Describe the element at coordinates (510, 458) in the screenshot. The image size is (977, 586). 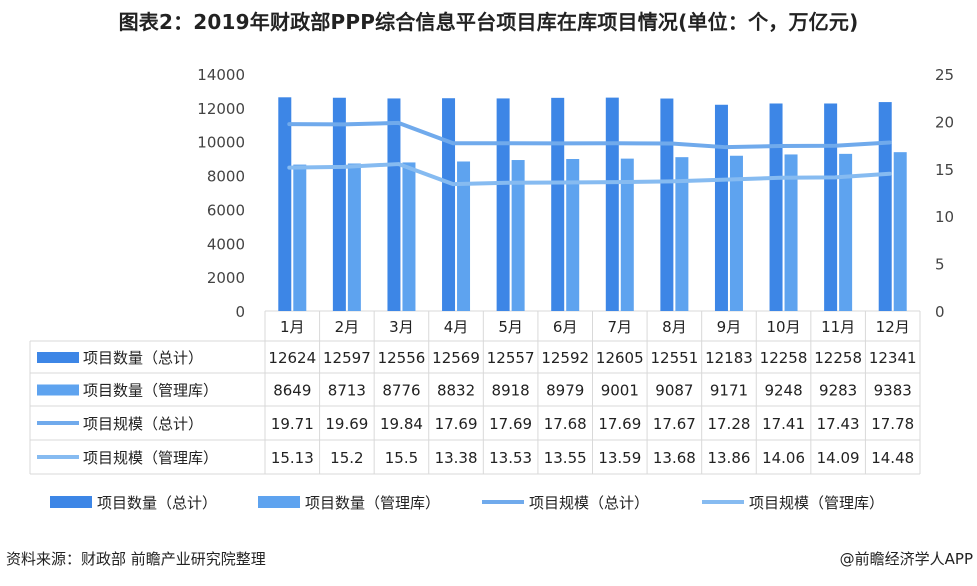
I see `data-cell: 13.53` at that location.